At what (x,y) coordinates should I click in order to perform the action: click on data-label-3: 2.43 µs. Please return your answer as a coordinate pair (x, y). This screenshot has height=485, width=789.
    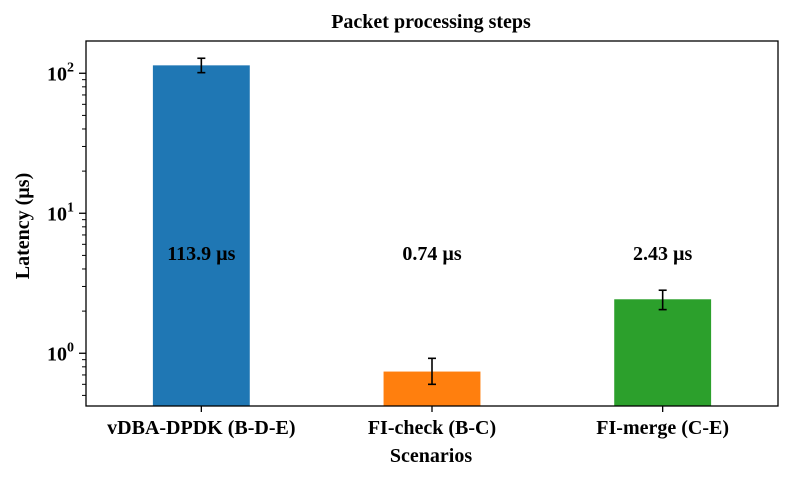
    Looking at the image, I should click on (663, 254).